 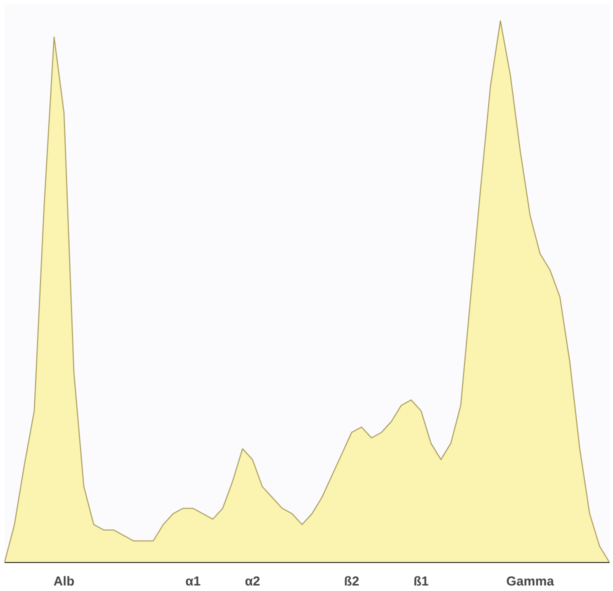 I want to click on x-tick-label: Alb, so click(x=64, y=581).